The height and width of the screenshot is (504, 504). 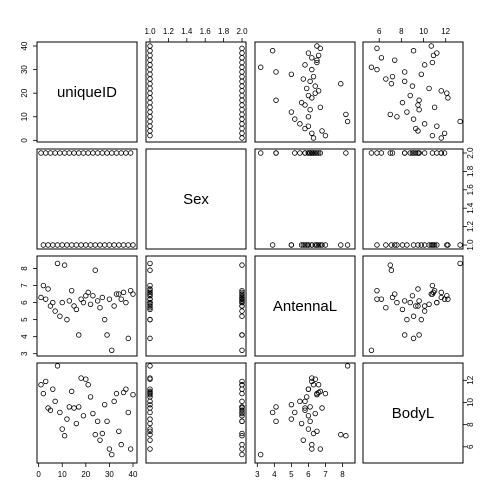 What do you see at coordinates (470, 190) in the screenshot?
I see `y-tick-label-Sex-3: 1.6` at bounding box center [470, 190].